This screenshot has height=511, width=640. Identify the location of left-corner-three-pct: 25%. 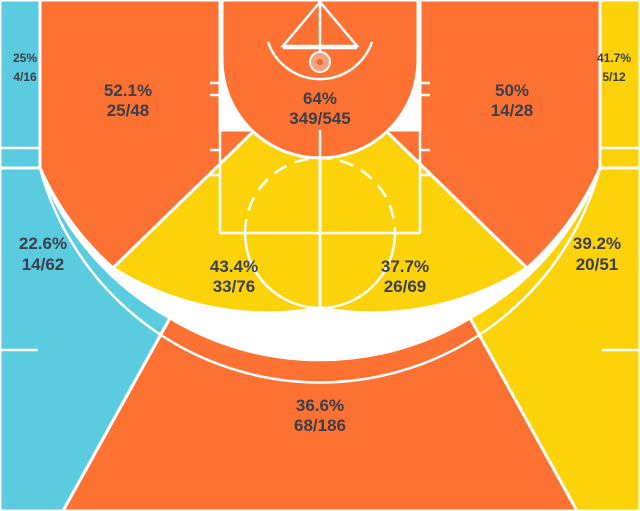
(25, 58).